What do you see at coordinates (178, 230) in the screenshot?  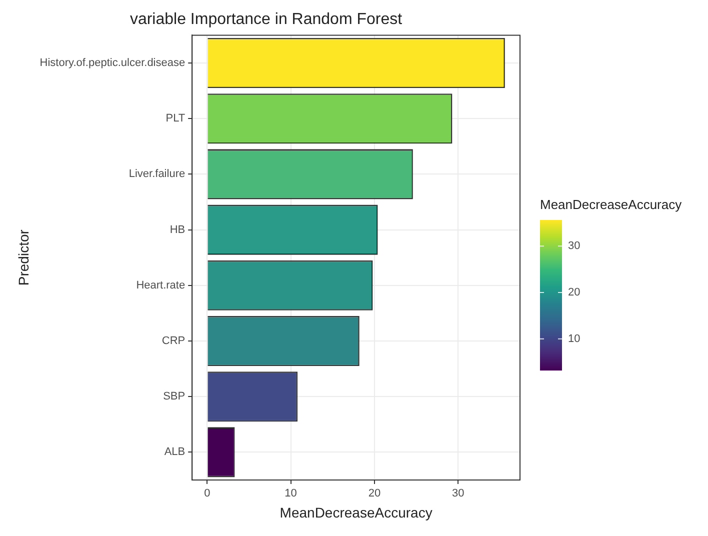 I see `y-tick-label: HB` at bounding box center [178, 230].